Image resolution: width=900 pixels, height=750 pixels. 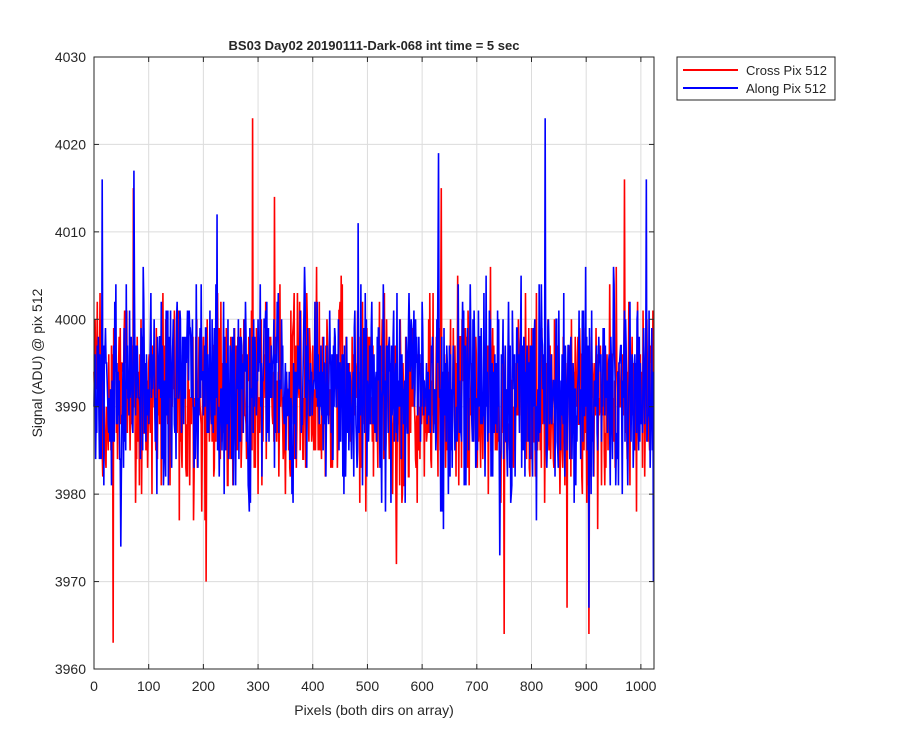 What do you see at coordinates (70, 494) in the screenshot?
I see `y-tick-label: 3980` at bounding box center [70, 494].